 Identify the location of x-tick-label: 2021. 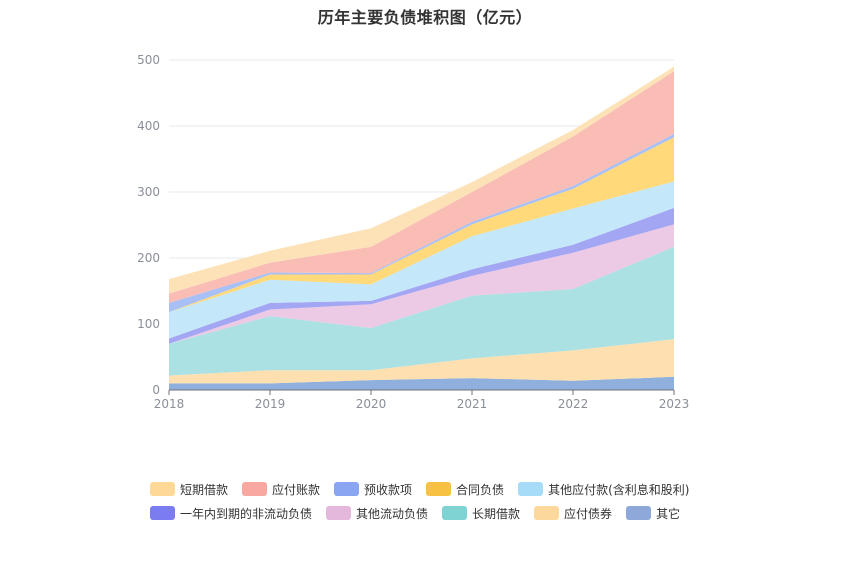
(472, 404).